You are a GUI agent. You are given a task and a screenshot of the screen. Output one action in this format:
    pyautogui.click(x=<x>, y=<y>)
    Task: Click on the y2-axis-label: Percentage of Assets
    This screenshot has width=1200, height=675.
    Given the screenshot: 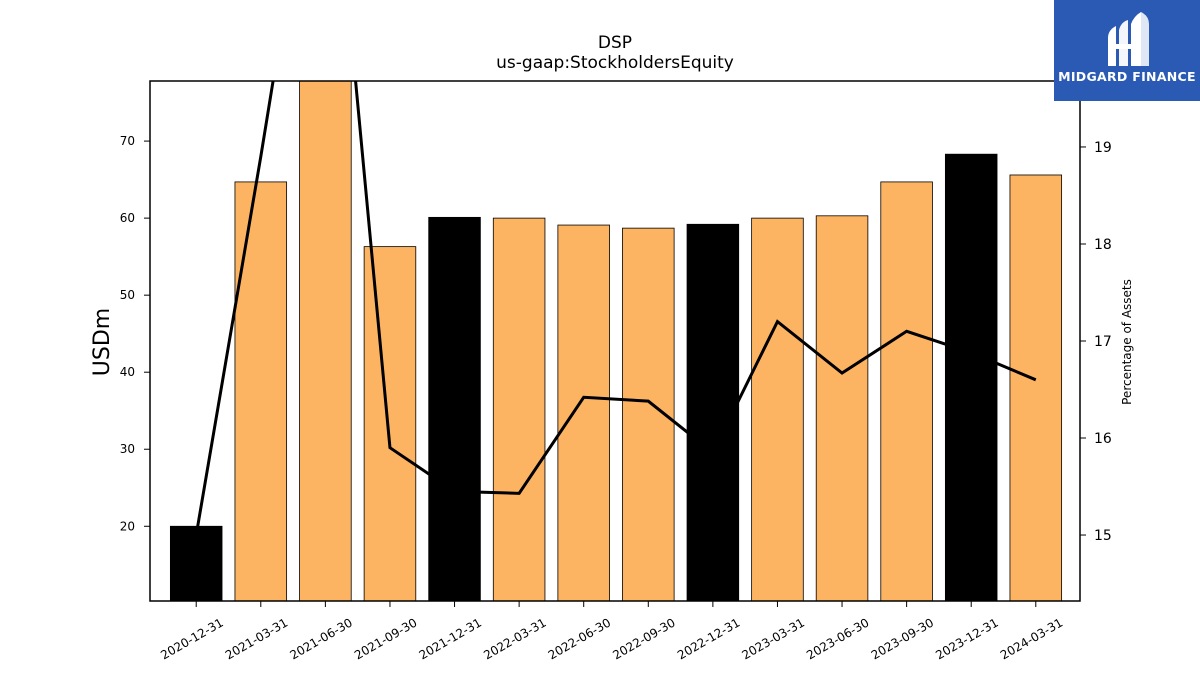 What is the action you would take?
    pyautogui.click(x=1127, y=342)
    